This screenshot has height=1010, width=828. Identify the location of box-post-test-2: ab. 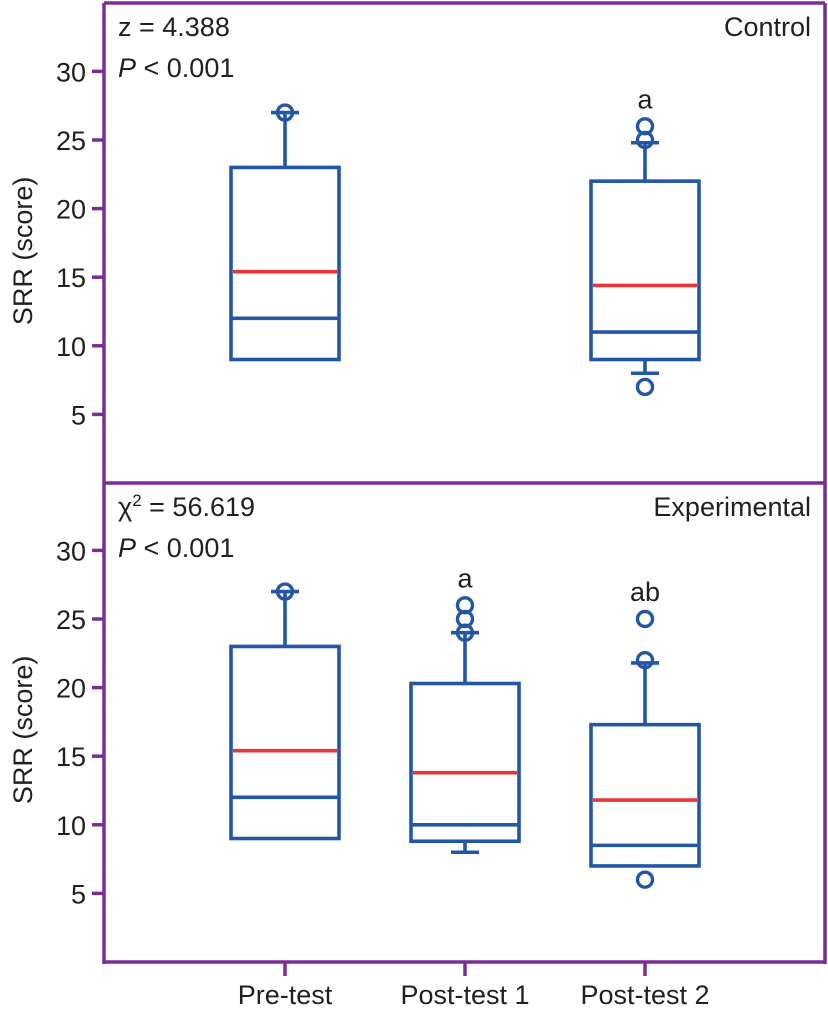
(645, 733).